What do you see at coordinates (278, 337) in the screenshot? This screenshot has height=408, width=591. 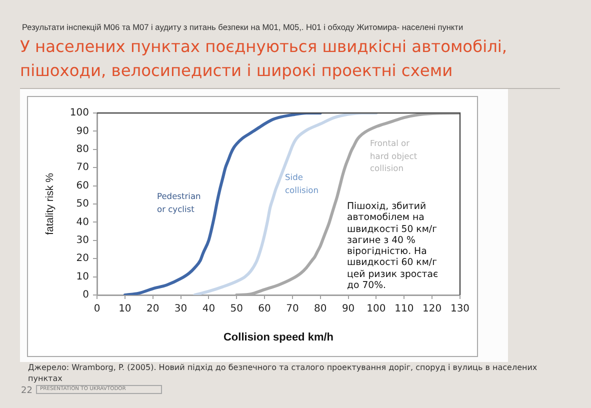 I see `x-axis-title: Collision speed km/h` at bounding box center [278, 337].